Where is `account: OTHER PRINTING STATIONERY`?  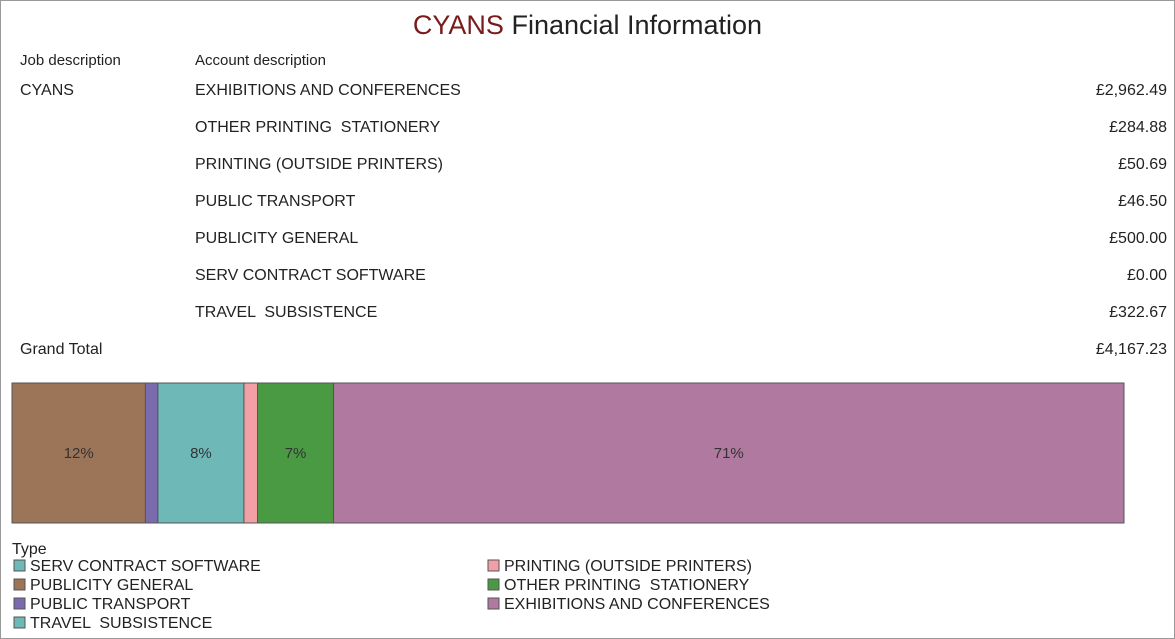 account: OTHER PRINTING STATIONERY is located at coordinates (318, 127).